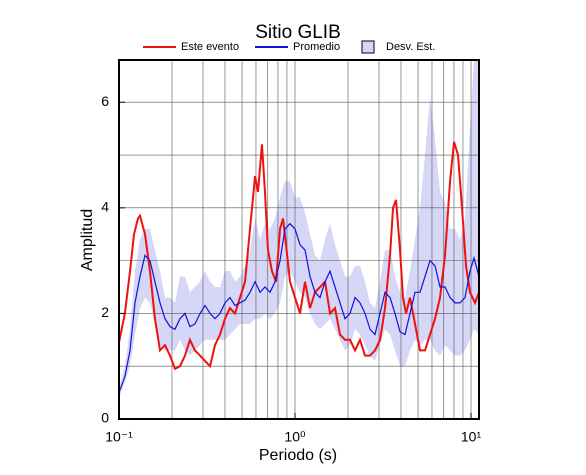  I want to click on x-axis-label: Periodo (s), so click(298, 455).